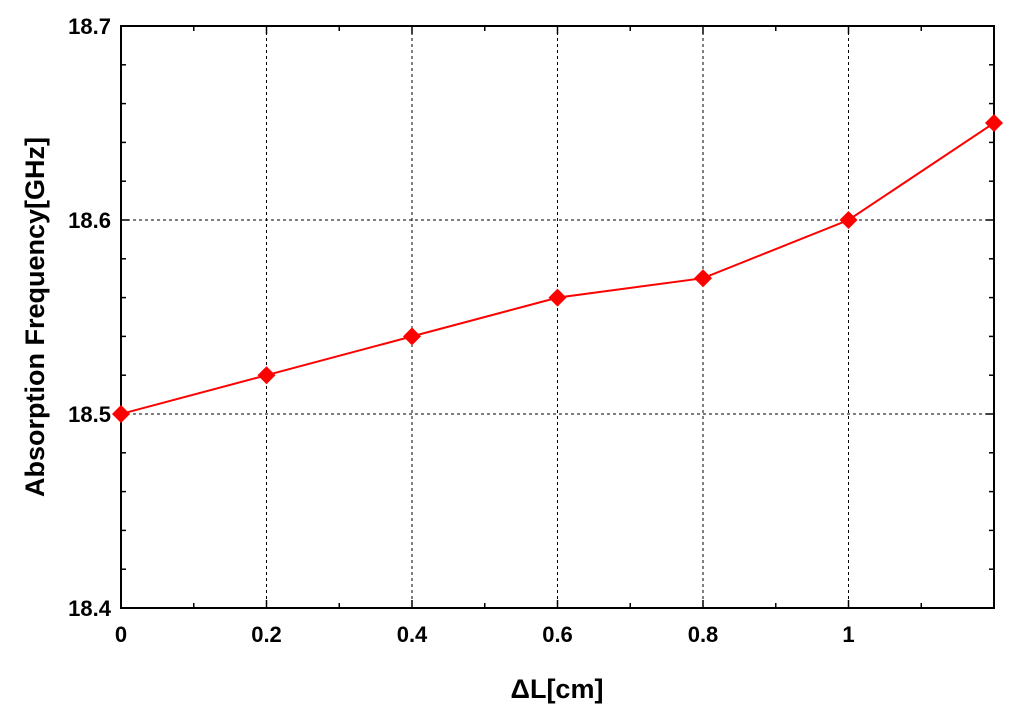 Image resolution: width=1024 pixels, height=710 pixels. I want to click on x-tick-label: 1, so click(848, 634).